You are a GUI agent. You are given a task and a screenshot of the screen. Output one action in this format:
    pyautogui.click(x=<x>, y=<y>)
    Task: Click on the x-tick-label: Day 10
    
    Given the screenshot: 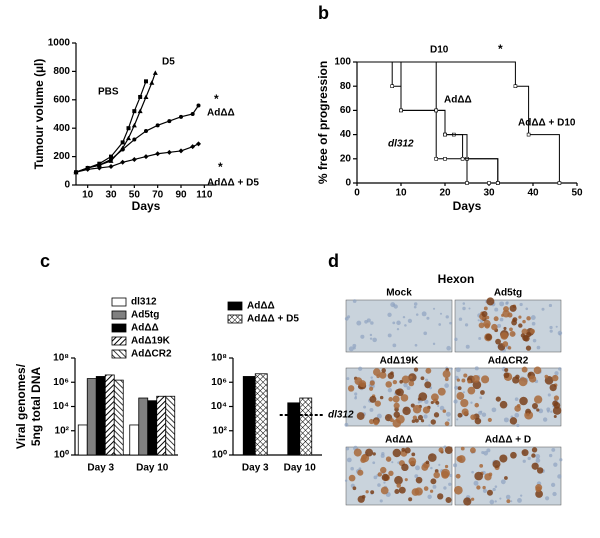 What is the action you would take?
    pyautogui.click(x=152, y=468)
    